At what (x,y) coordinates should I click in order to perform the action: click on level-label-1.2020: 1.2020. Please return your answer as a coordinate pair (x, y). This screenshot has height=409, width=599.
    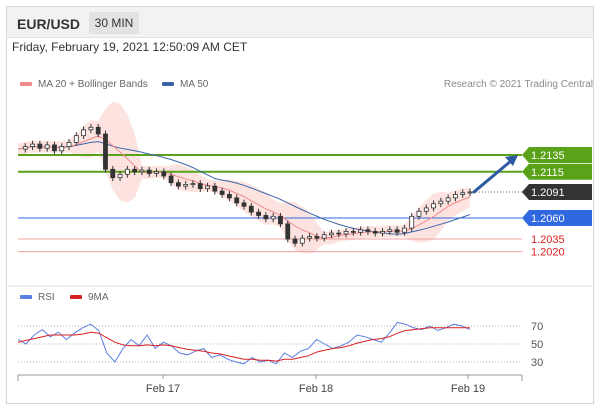
    Looking at the image, I should click on (548, 253).